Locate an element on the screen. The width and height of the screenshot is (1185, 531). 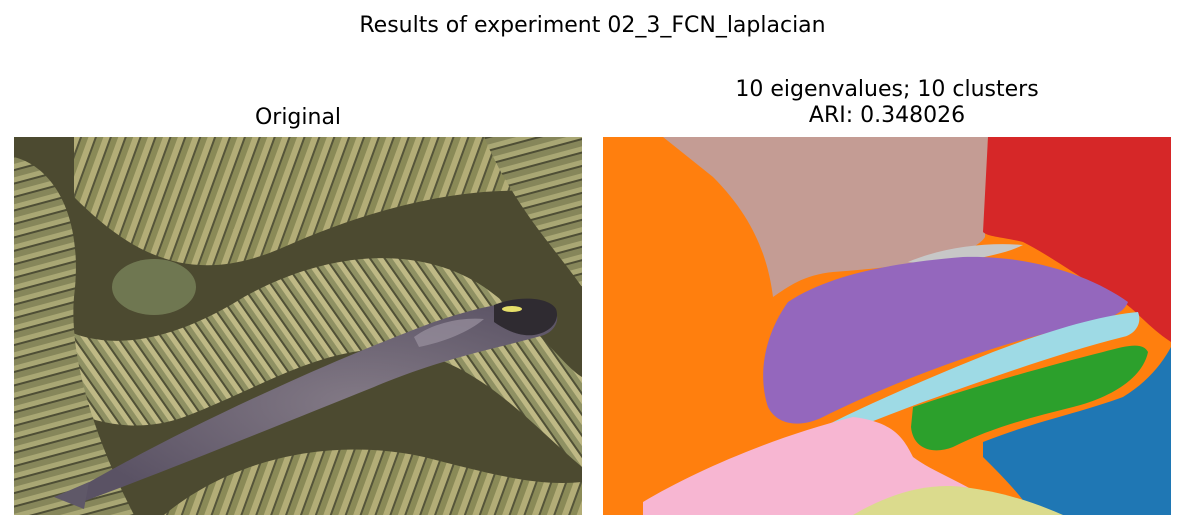
segment-purple is located at coordinates (945, 340).